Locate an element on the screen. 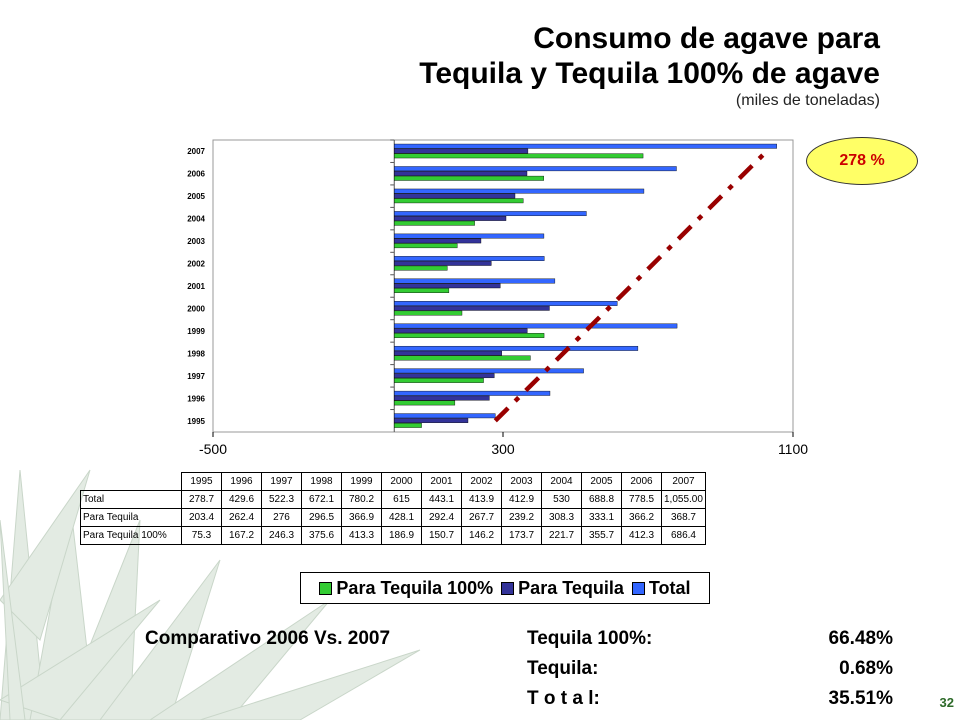 The image size is (960, 720). table-cell: 688.8 is located at coordinates (601, 499).